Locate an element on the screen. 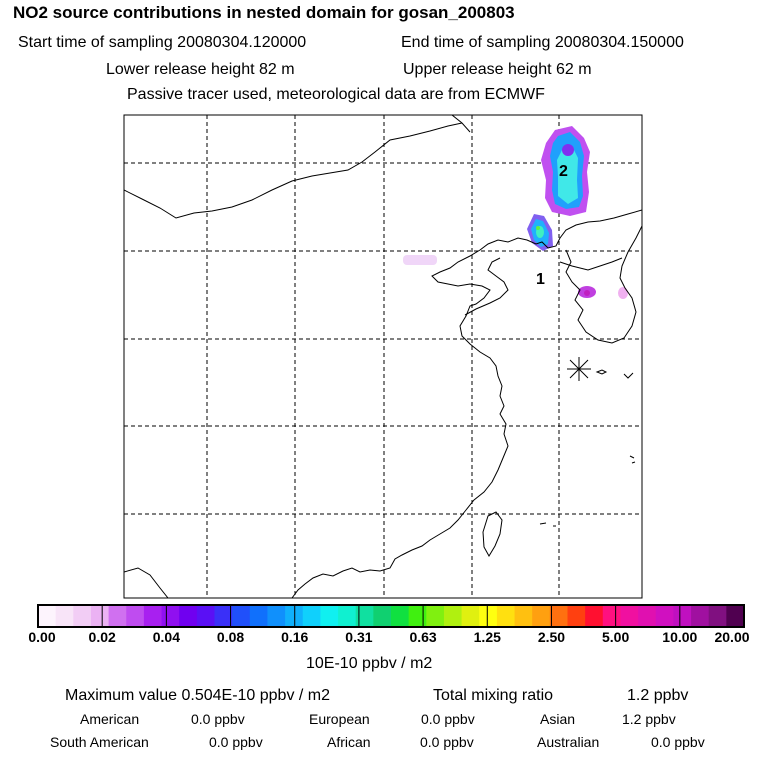 Image resolution: width=768 pixels, height=768 pixels. total-mixing-label: Total mixing ratio is located at coordinates (493, 695).